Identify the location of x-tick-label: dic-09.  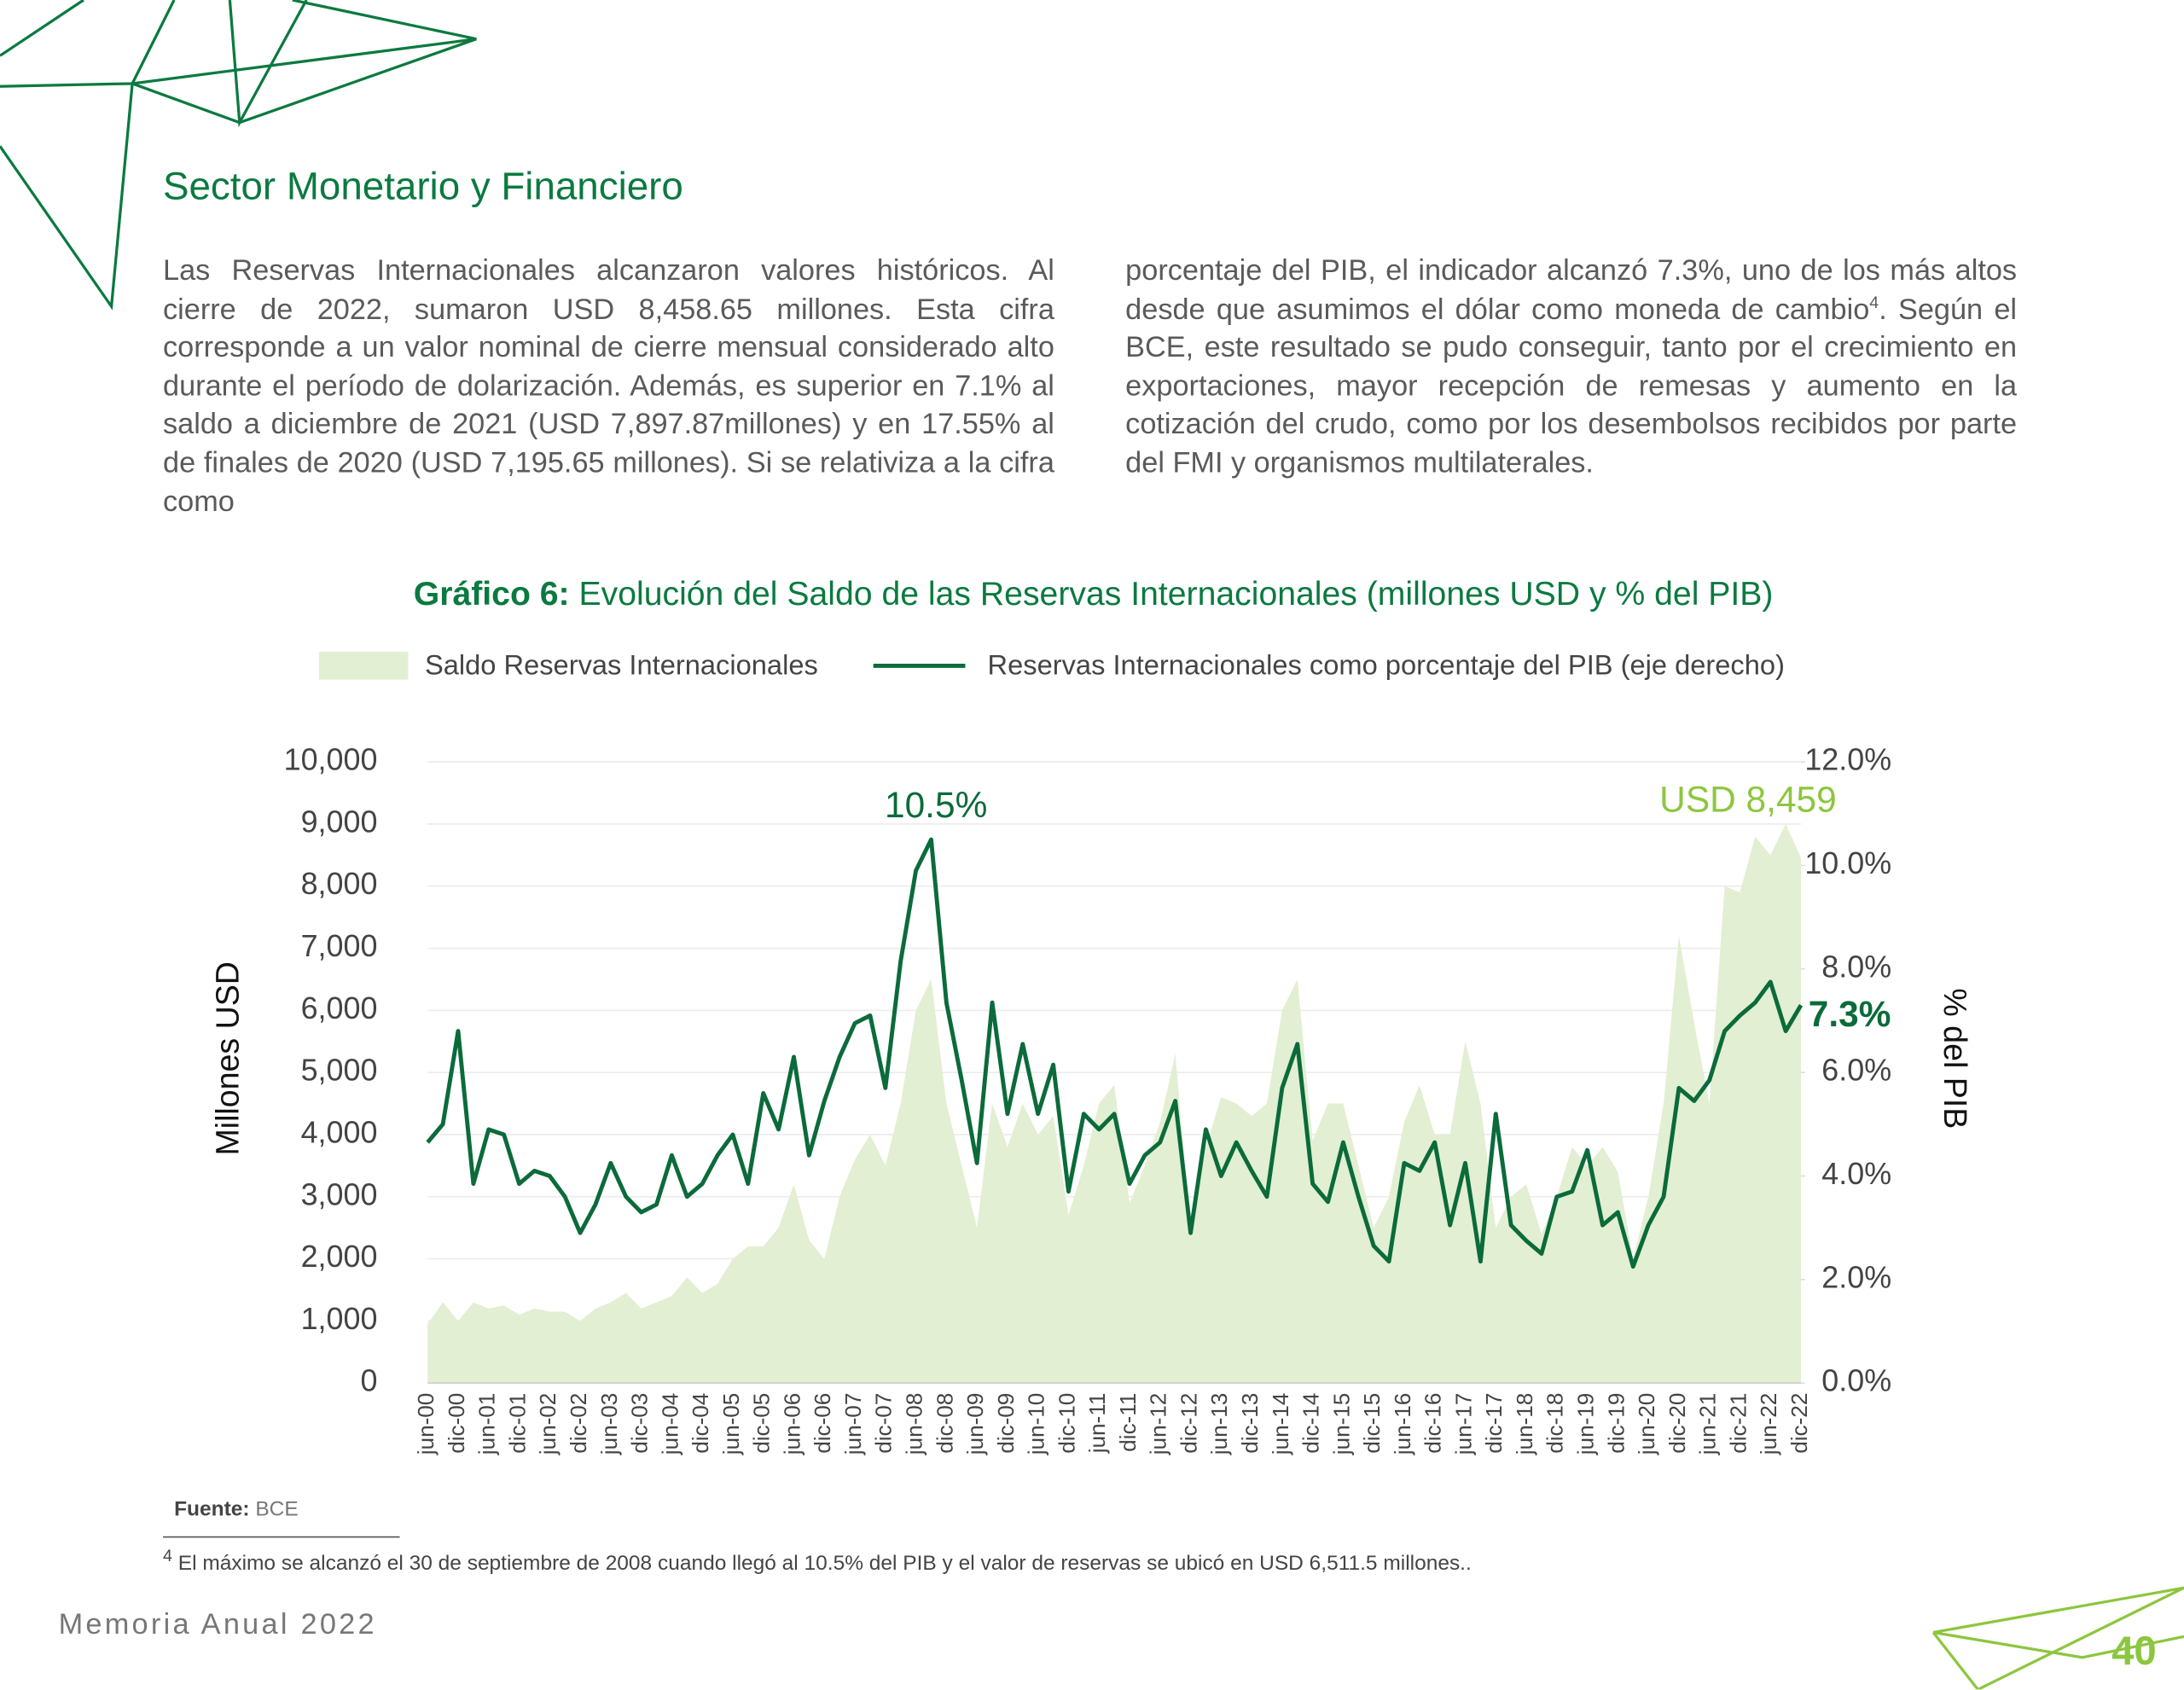
(1006, 1423).